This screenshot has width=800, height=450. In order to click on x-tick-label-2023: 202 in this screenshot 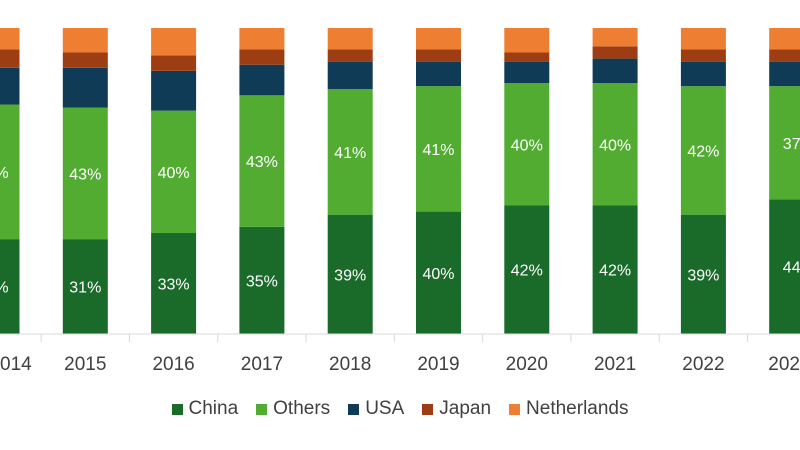, I will do `click(784, 364)`.